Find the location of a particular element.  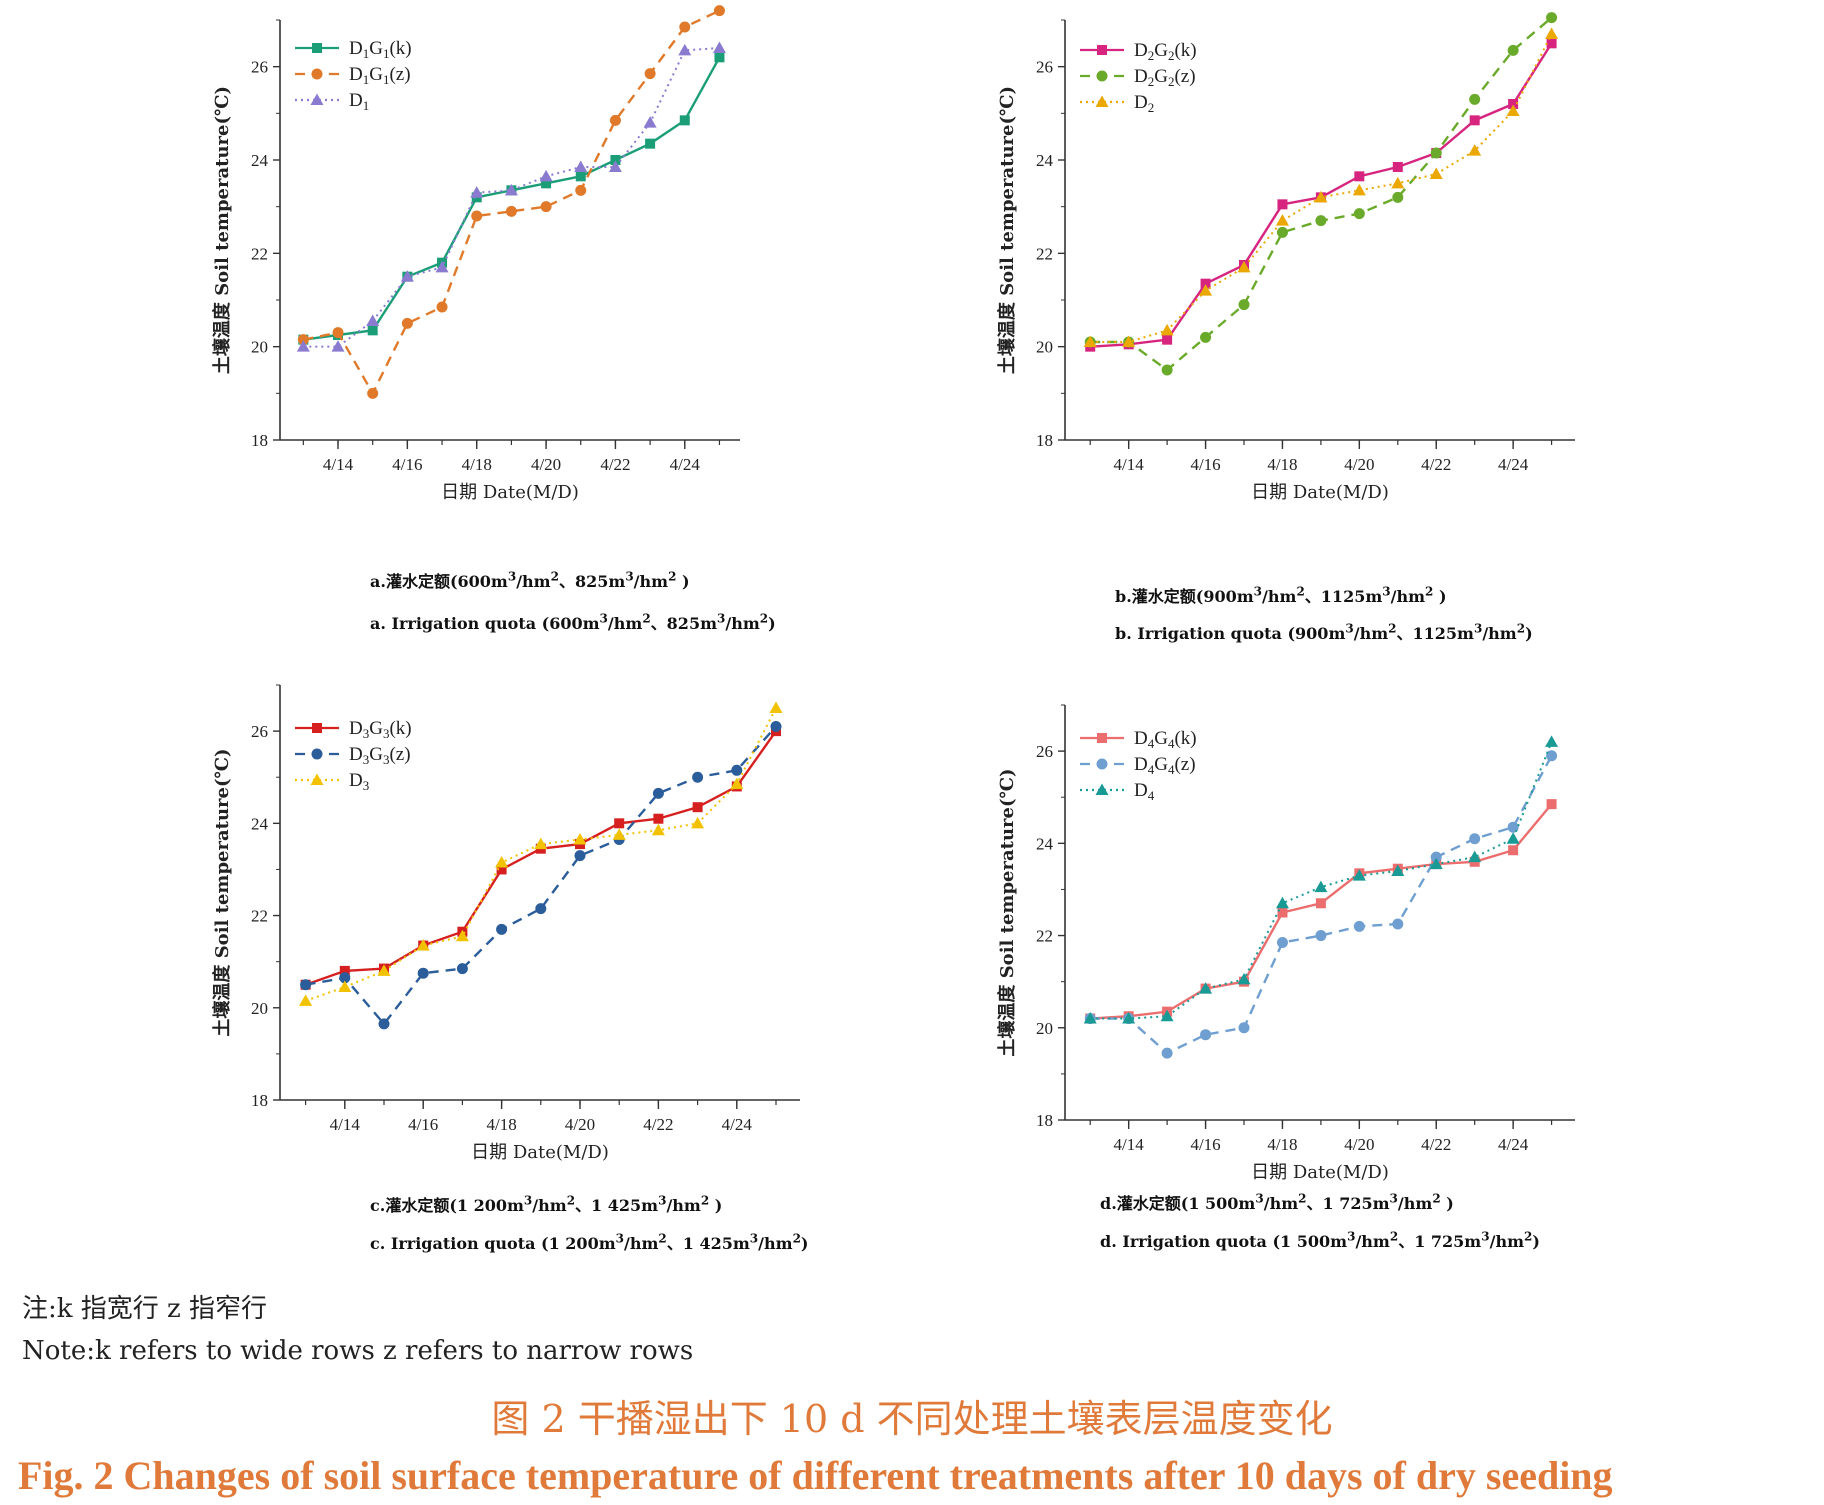

x-tick-label: 4/14 is located at coordinates (345, 1124).